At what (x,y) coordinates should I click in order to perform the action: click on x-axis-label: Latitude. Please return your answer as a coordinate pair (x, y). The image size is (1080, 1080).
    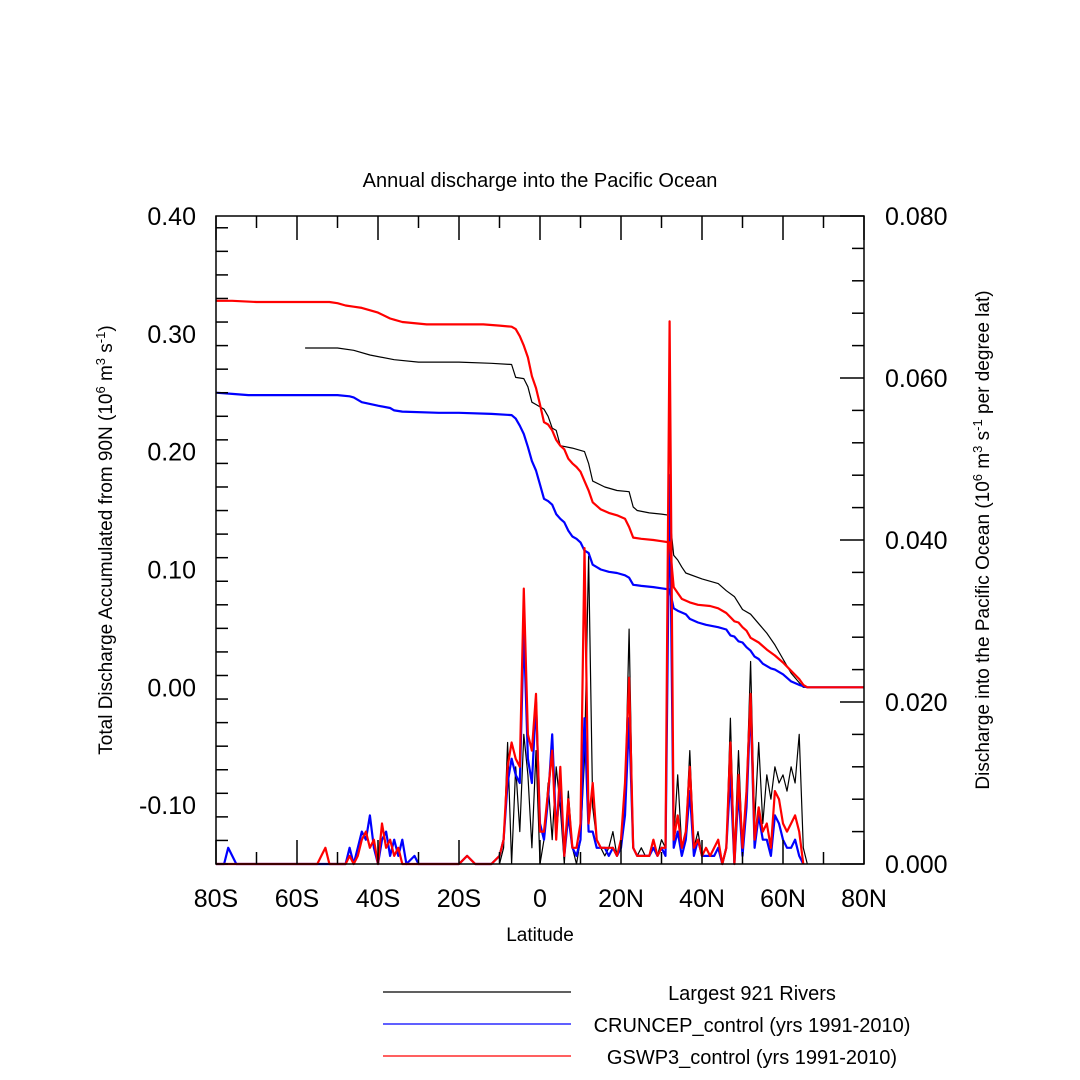
    Looking at the image, I should click on (540, 935).